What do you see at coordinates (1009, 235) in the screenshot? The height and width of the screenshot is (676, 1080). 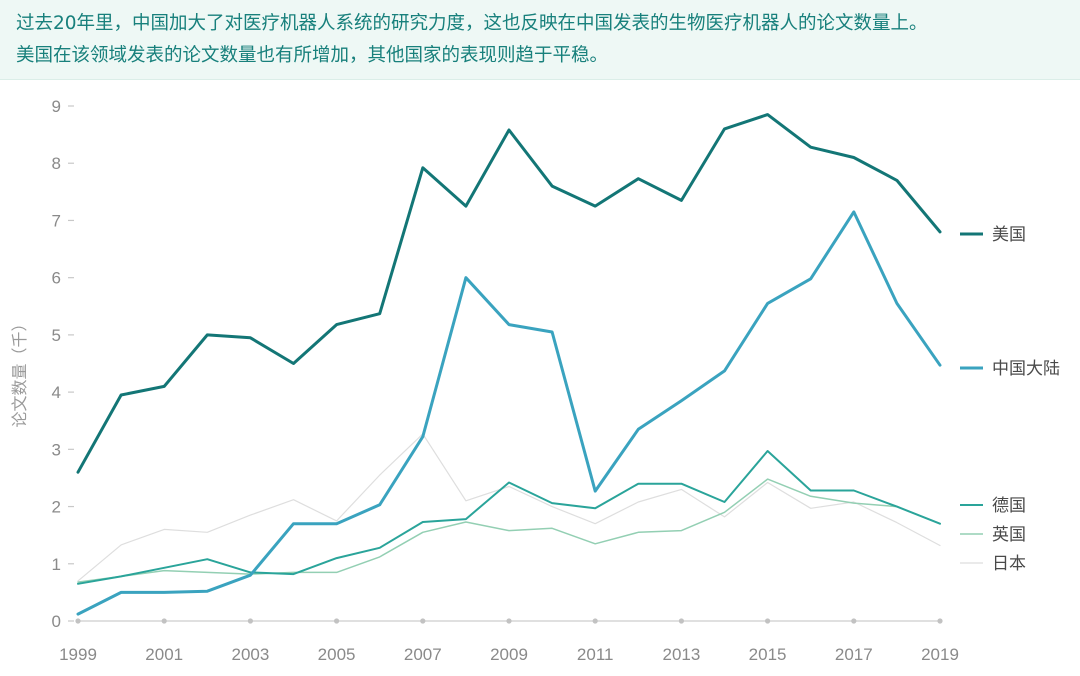 I see `legend-label-1: 美国` at bounding box center [1009, 235].